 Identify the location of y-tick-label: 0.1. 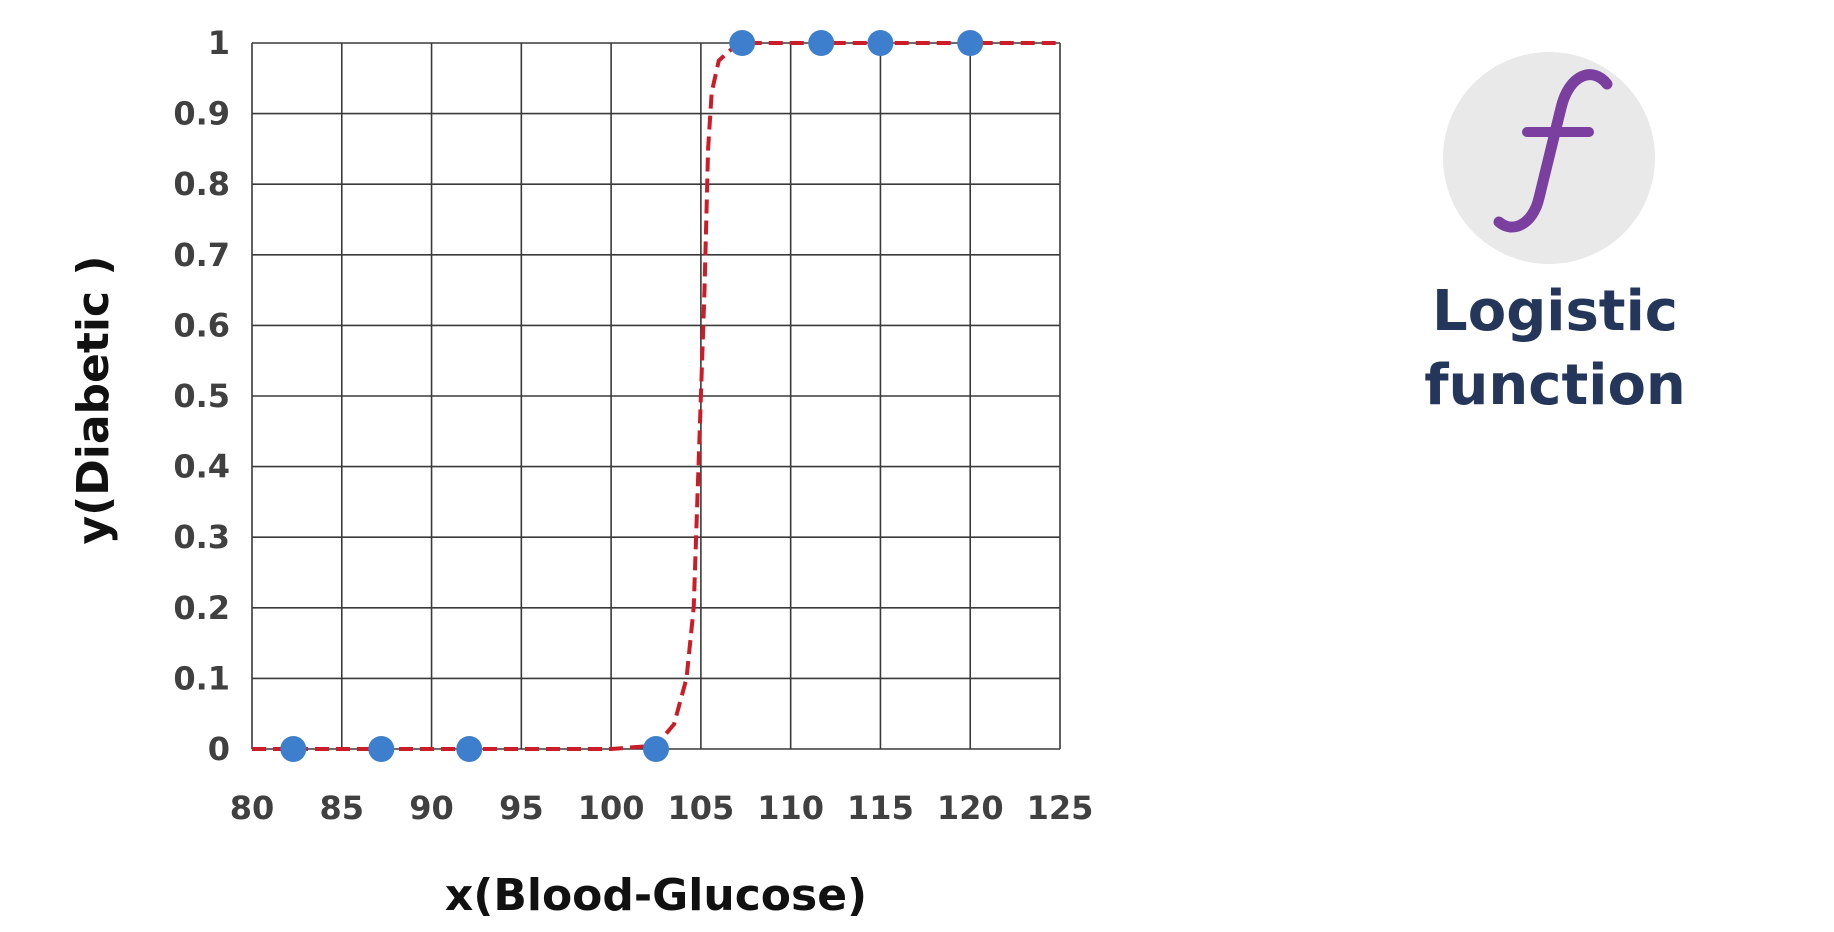
(201, 678).